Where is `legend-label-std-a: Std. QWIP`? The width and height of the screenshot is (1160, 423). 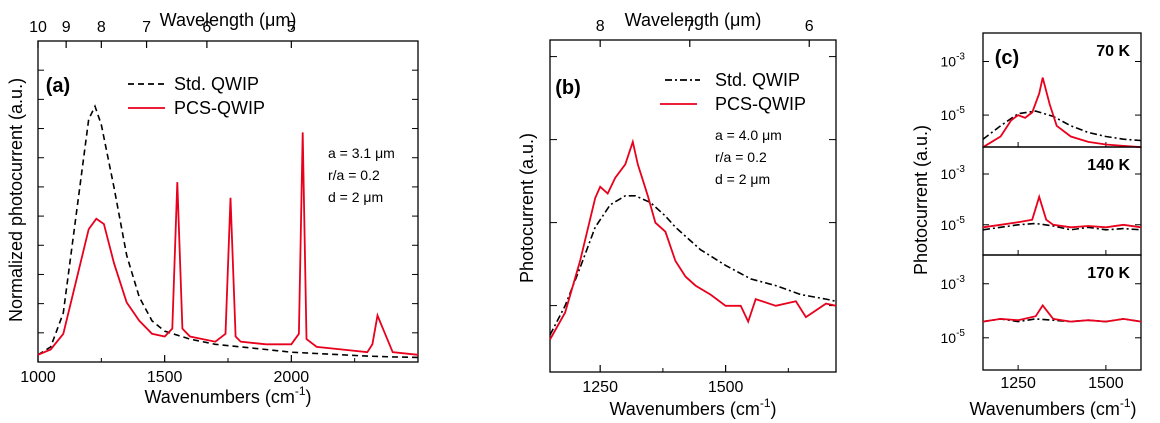 legend-label-std-a: Std. QWIP is located at coordinates (216, 84).